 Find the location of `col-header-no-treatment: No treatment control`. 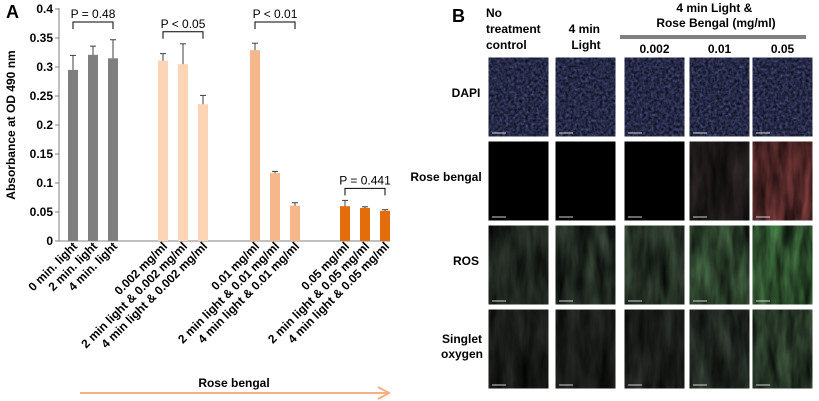

col-header-no-treatment: No treatment control is located at coordinates (515, 29).